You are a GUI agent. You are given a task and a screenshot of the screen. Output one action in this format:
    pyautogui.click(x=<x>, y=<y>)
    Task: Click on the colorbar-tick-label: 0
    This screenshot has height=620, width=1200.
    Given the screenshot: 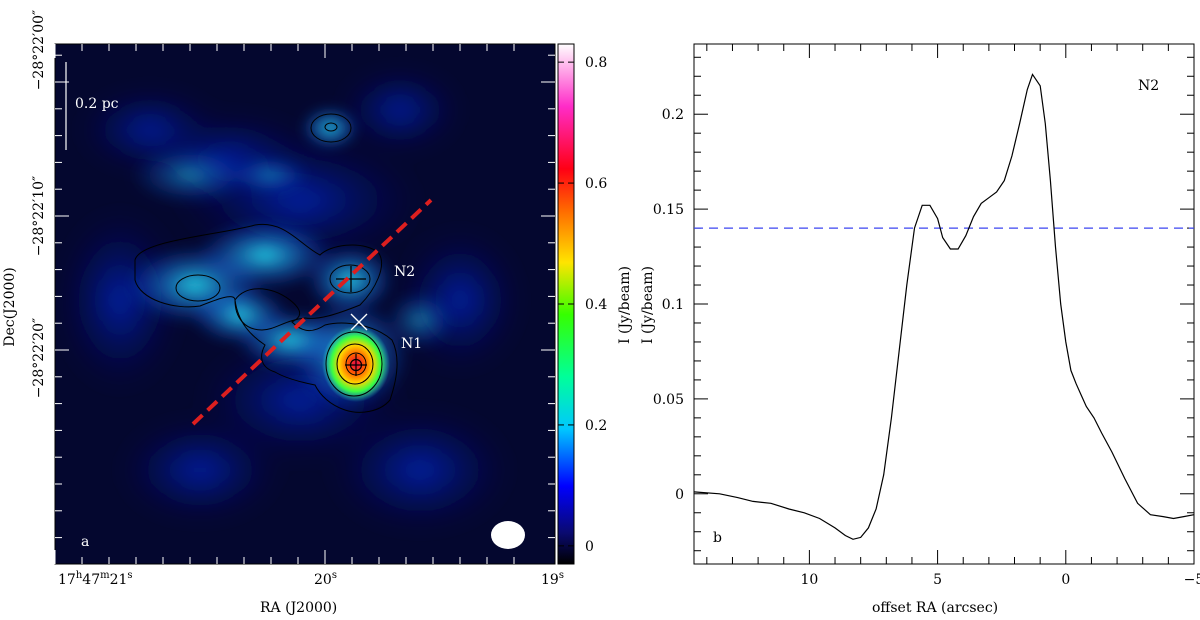 What is the action you would take?
    pyautogui.click(x=589, y=547)
    